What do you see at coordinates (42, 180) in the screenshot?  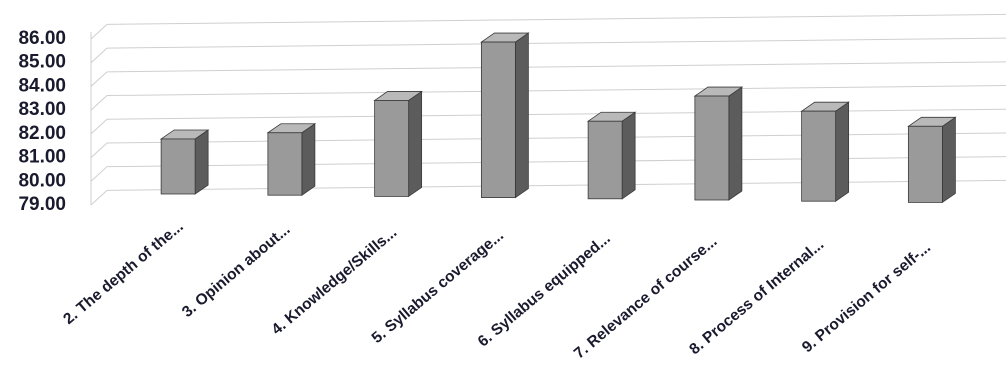 I see `y-tick-label: 80.00` at bounding box center [42, 180].